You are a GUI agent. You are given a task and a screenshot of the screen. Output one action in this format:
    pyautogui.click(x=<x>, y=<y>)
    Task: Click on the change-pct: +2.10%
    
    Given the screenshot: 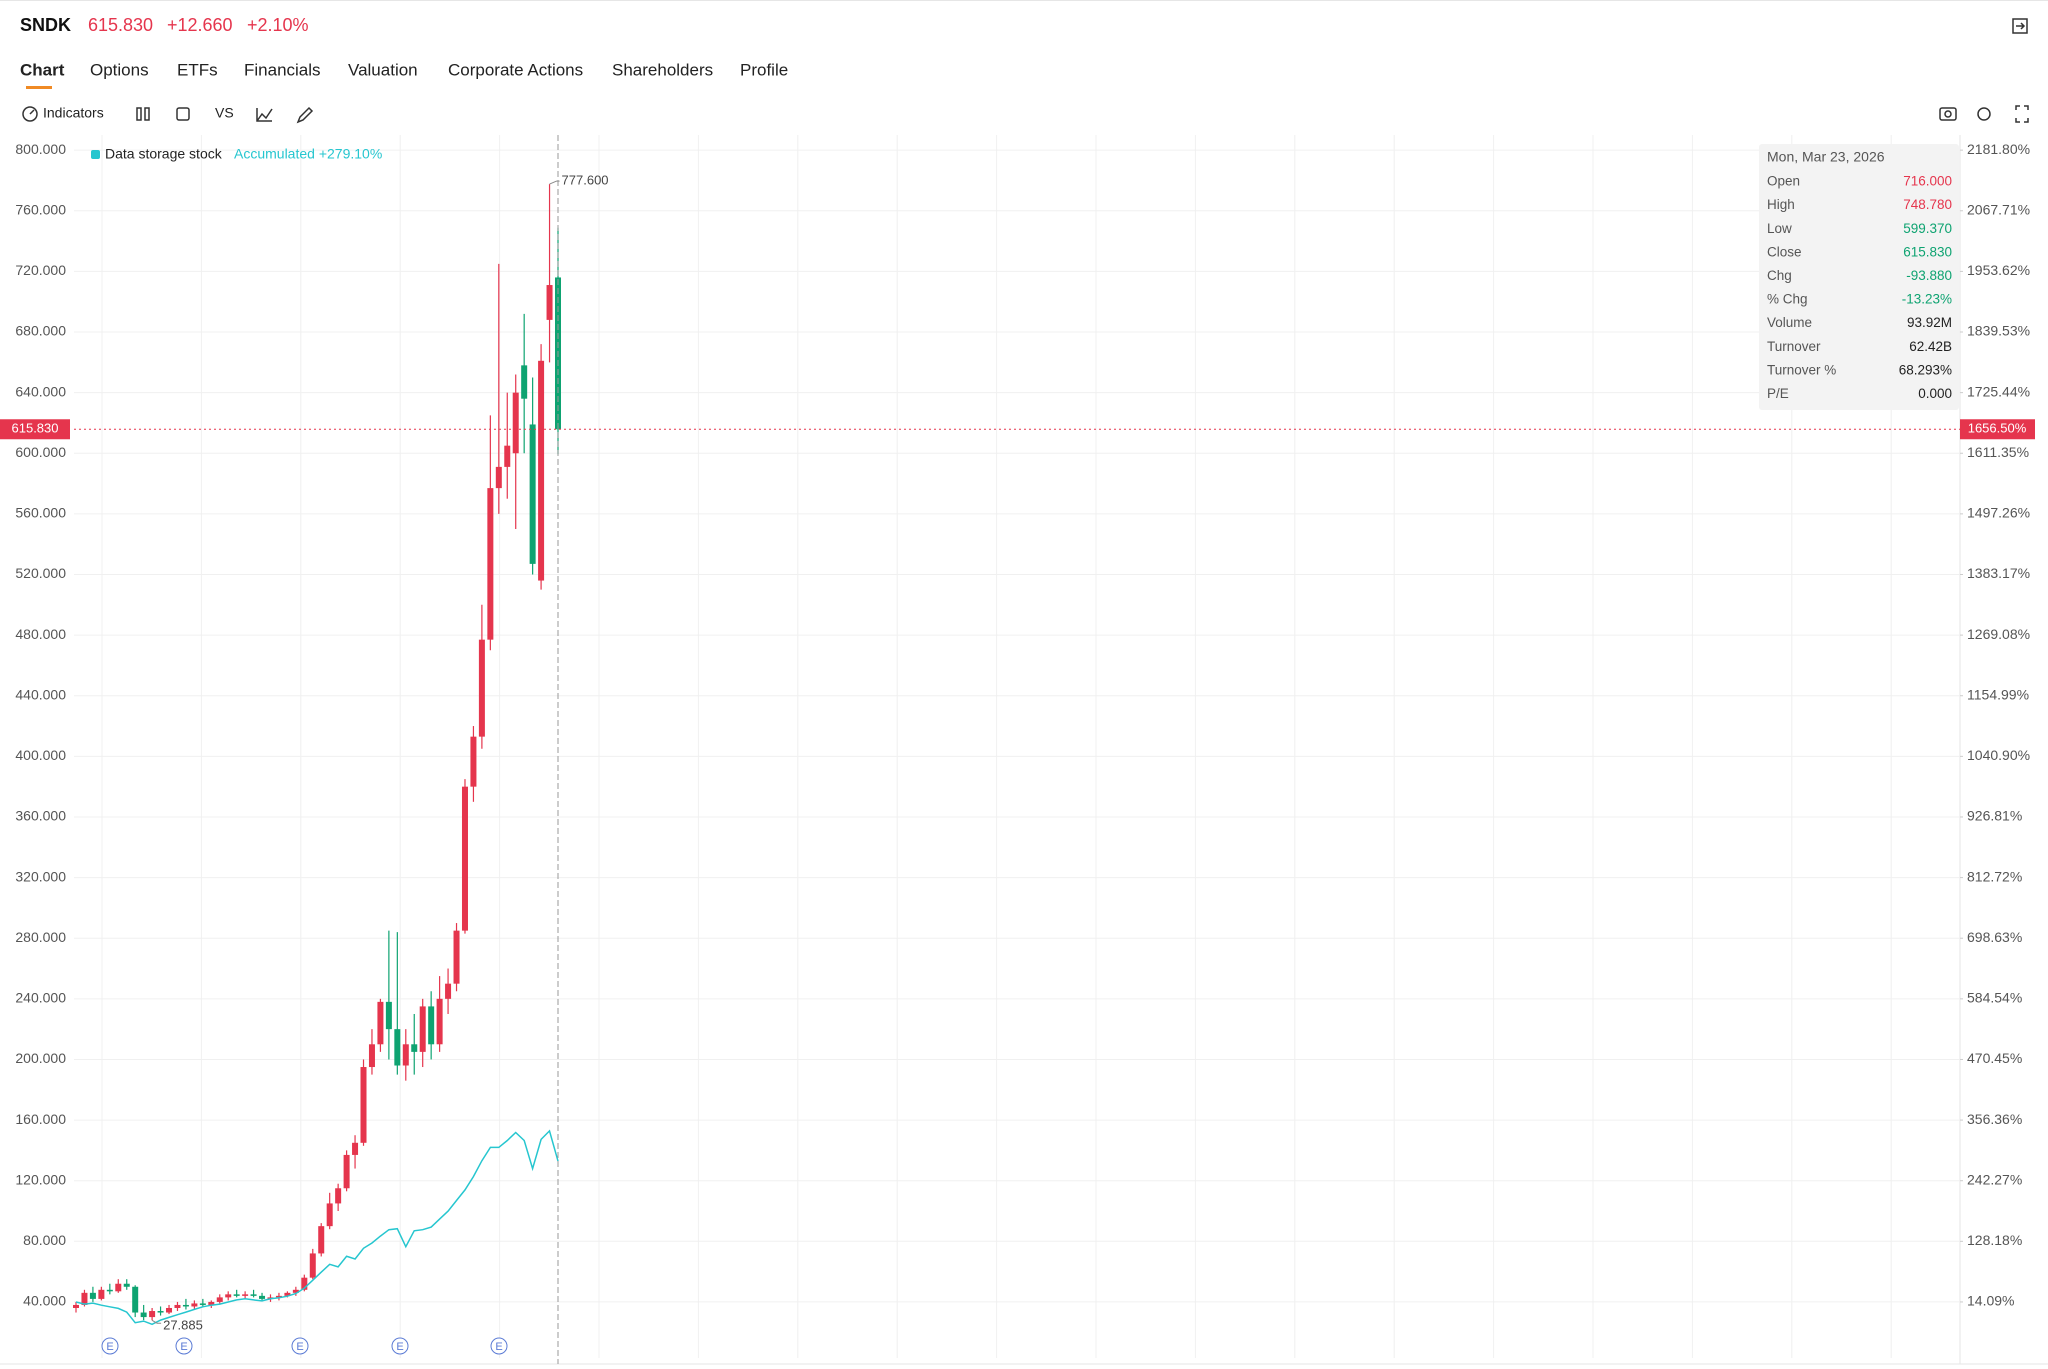 What is the action you would take?
    pyautogui.click(x=278, y=25)
    